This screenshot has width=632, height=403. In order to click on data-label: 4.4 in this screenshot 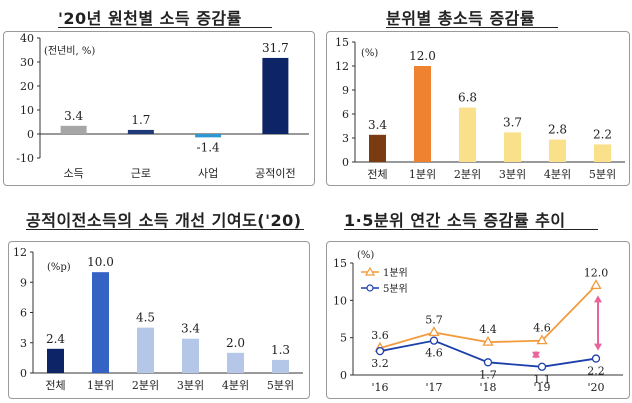, I will do `click(488, 329)`.